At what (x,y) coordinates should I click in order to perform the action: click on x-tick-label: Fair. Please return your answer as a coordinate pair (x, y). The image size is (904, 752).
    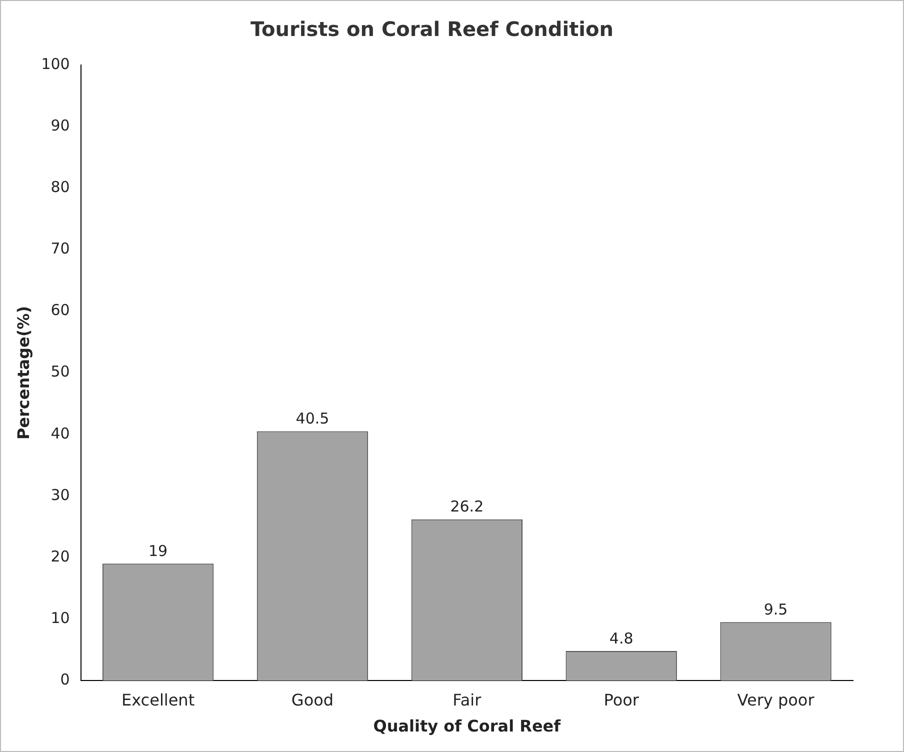
    Looking at the image, I should click on (467, 700).